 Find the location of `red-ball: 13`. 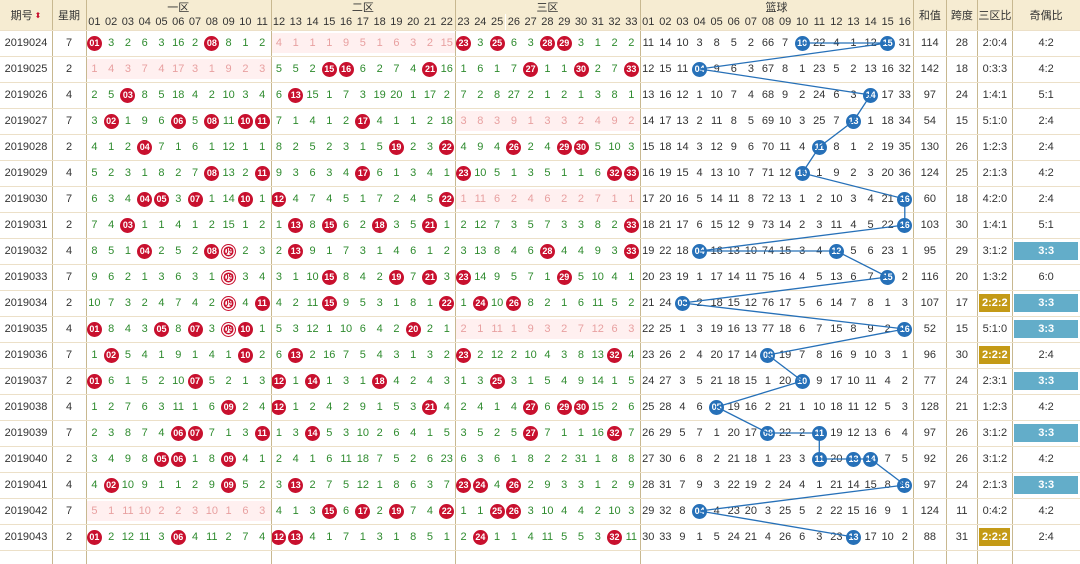

red-ball: 13 is located at coordinates (296, 537).